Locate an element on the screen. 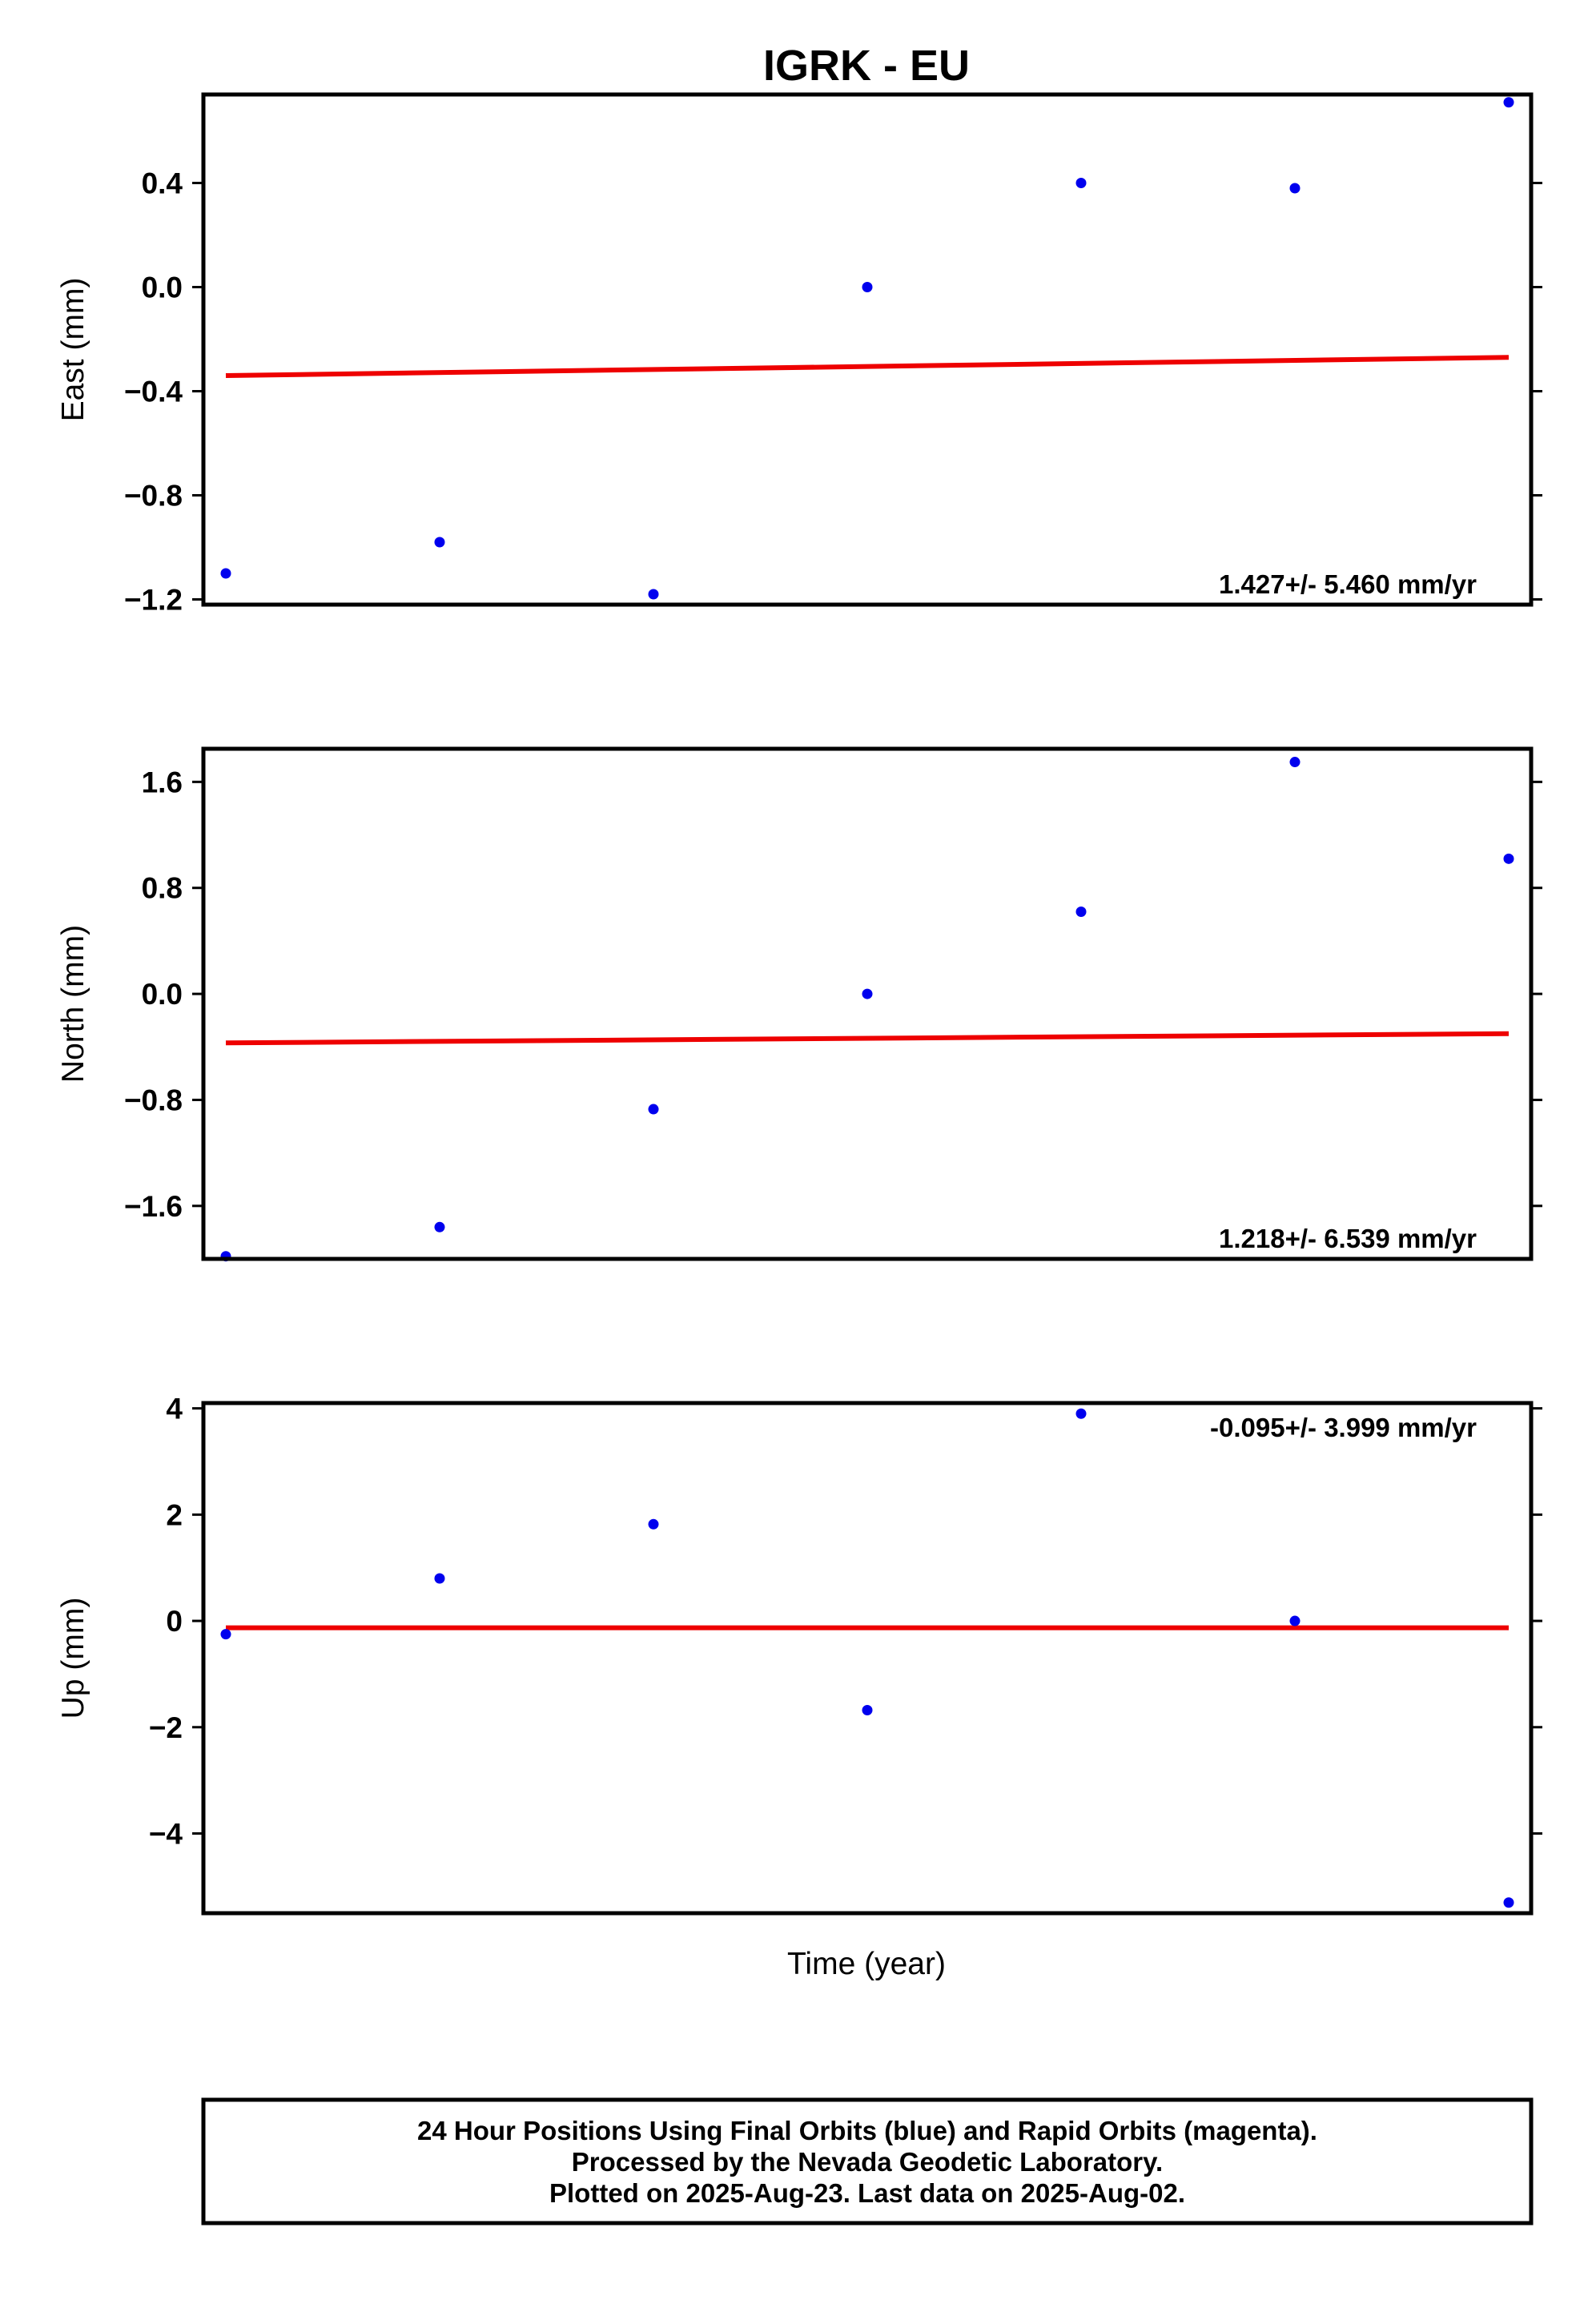  rate-label: 1.427+/- 5.460 mm/yr is located at coordinates (1348, 584).